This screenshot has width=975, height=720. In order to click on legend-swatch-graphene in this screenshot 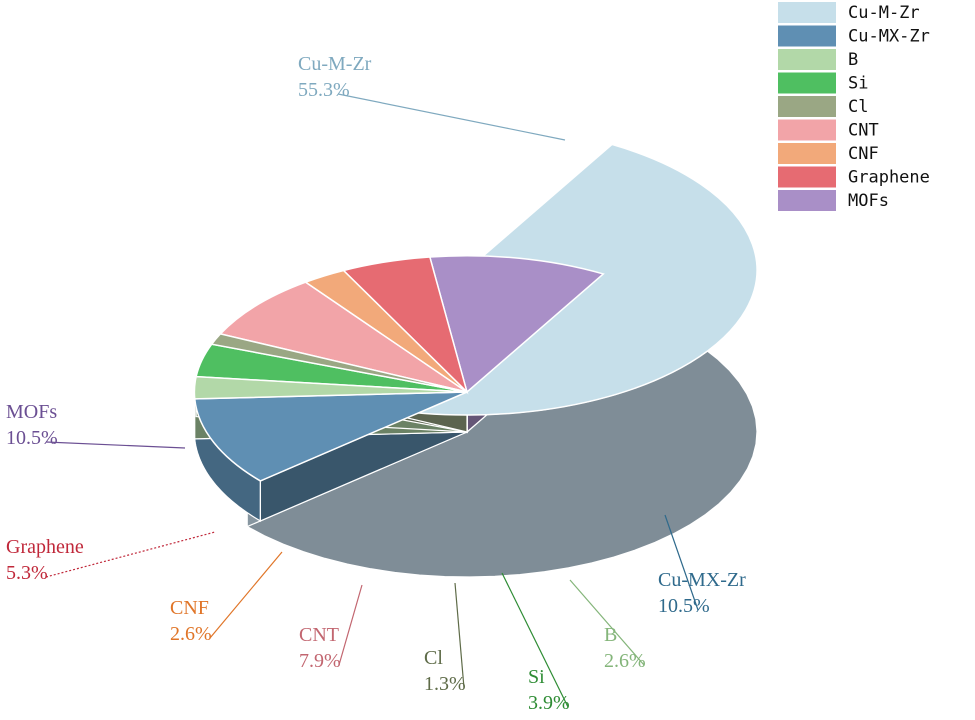, I will do `click(807, 177)`.